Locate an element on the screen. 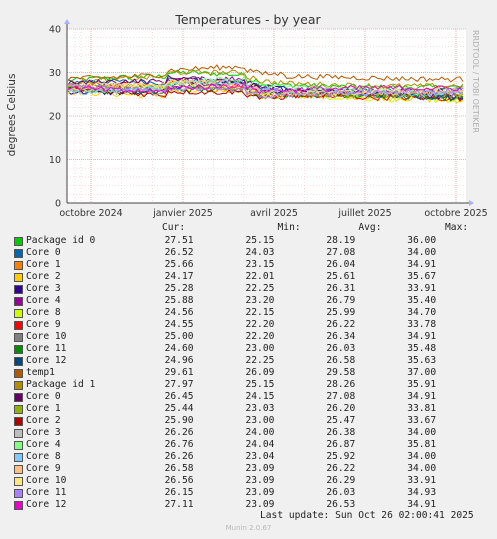 This screenshot has width=497, height=539. last-update: Last update: Sun Oct 26 02:00:41 2025 is located at coordinates (367, 515).